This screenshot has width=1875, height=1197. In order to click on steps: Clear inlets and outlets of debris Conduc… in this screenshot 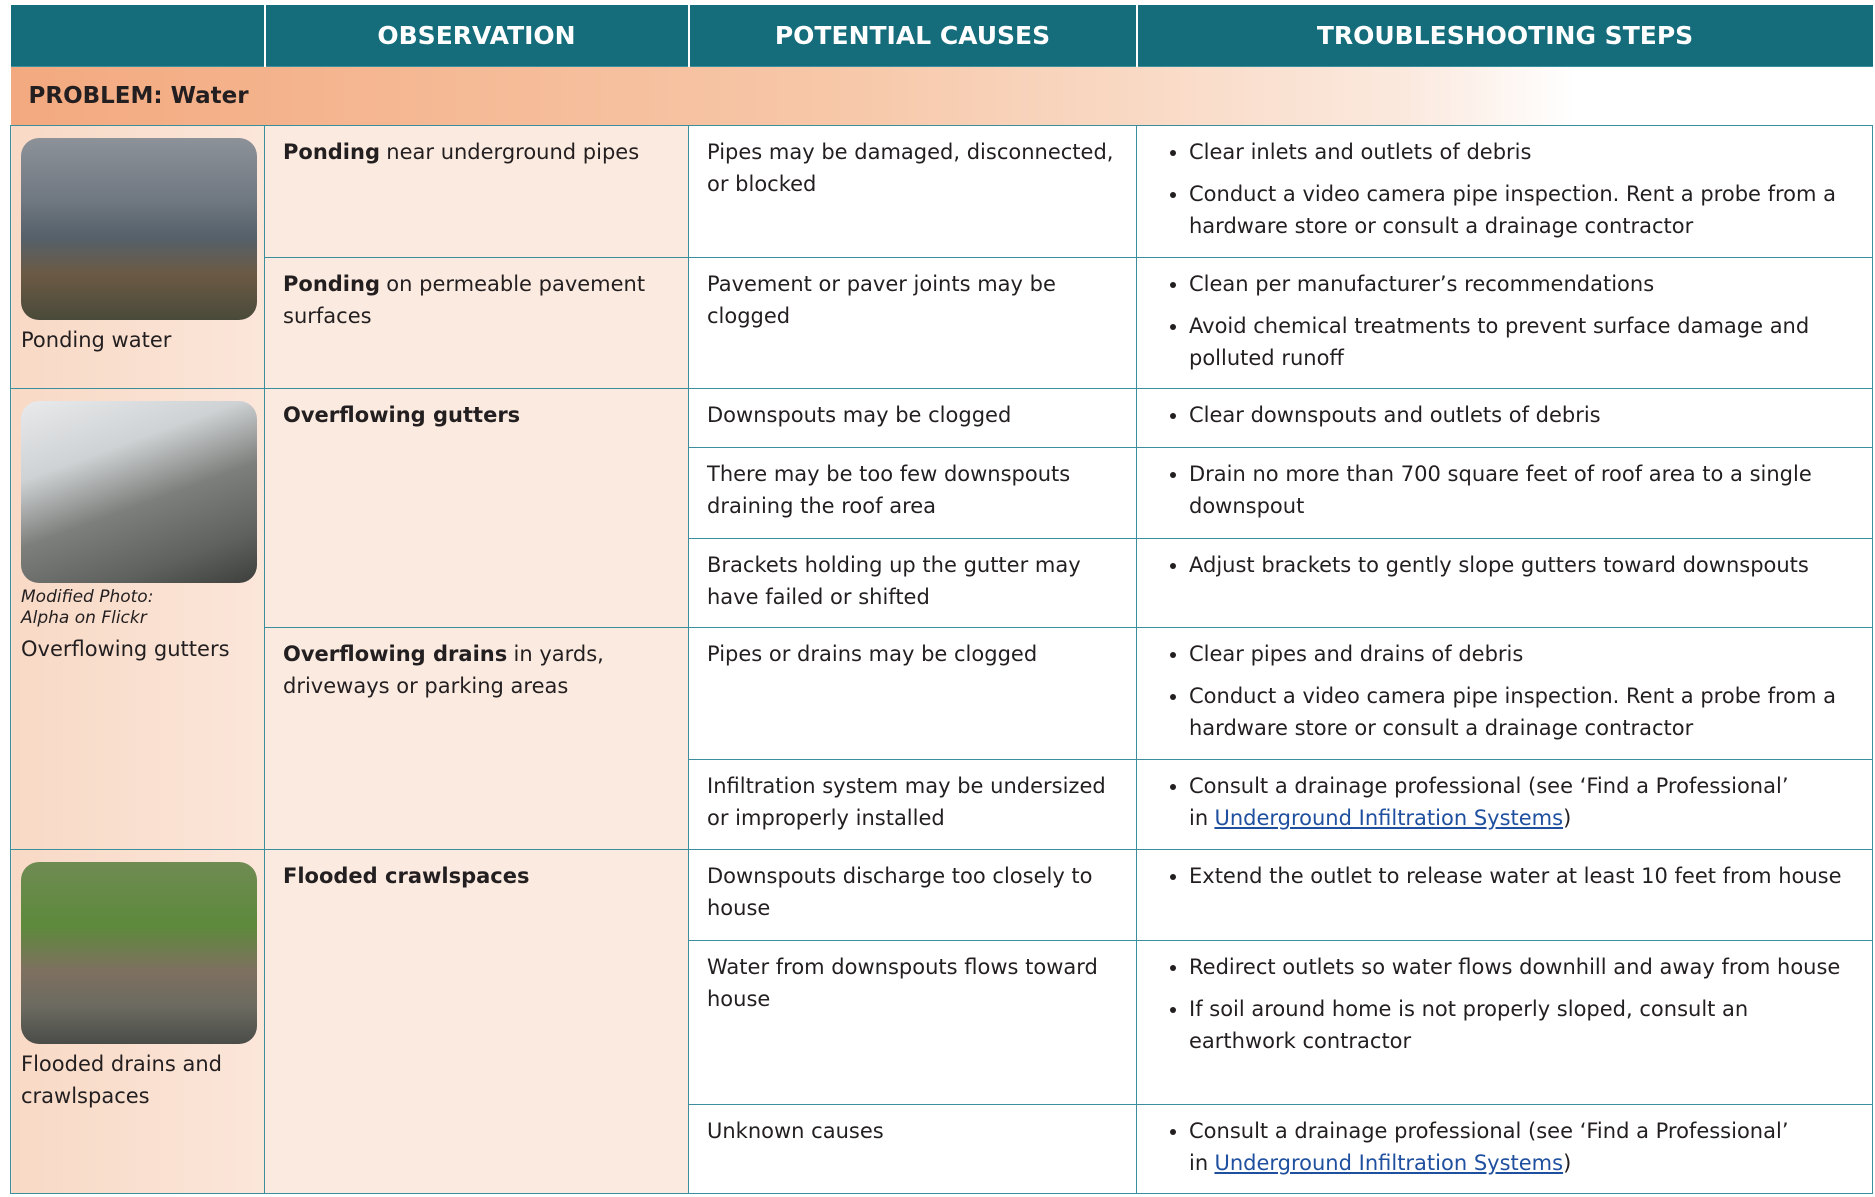, I will do `click(1504, 191)`.